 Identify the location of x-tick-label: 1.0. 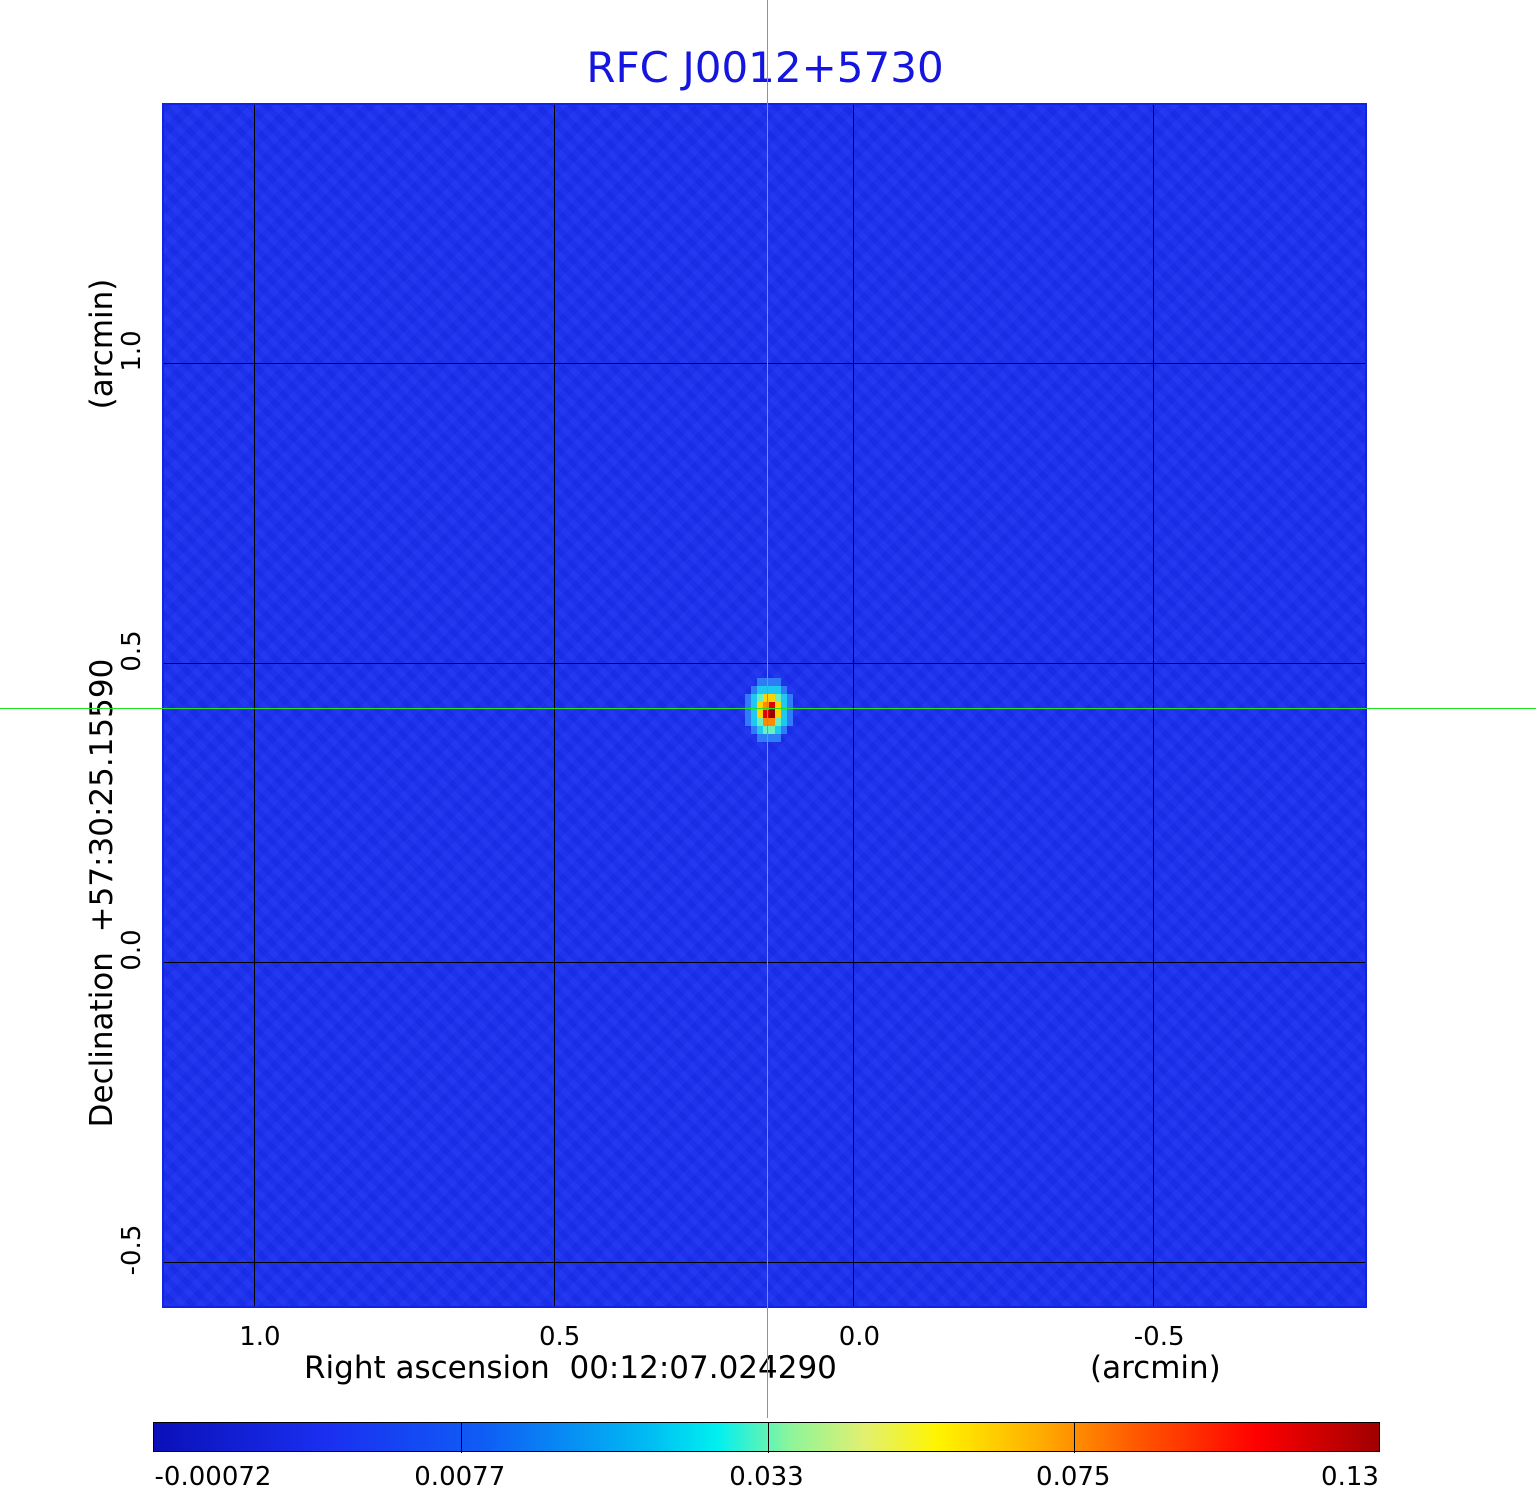
(260, 1337).